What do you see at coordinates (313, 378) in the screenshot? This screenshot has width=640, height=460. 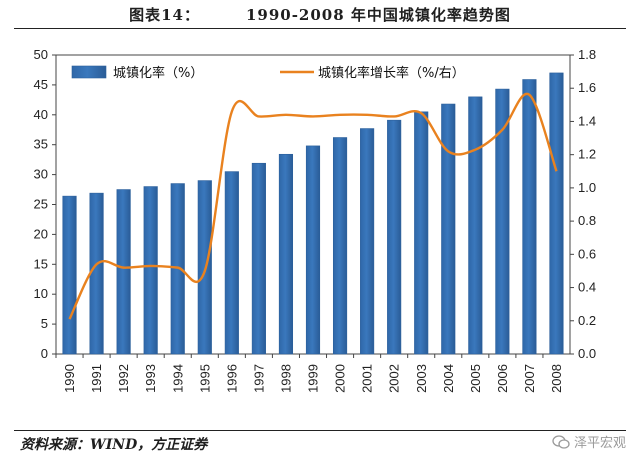 I see `x-tick-label: 1999` at bounding box center [313, 378].